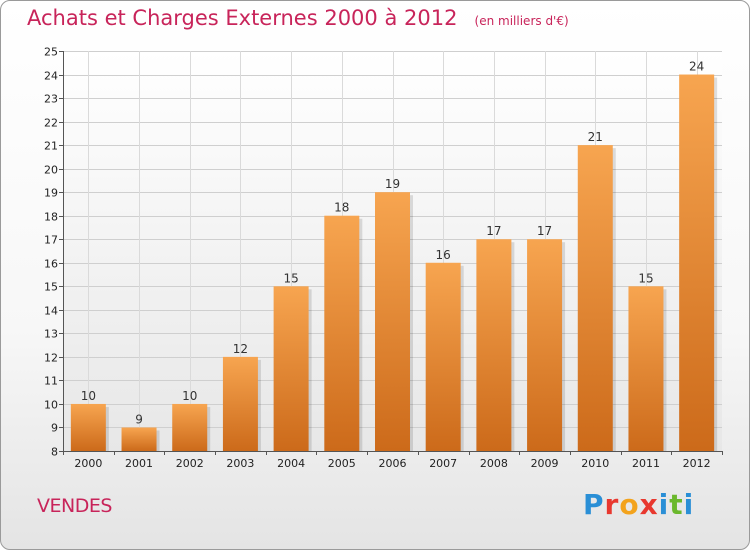  What do you see at coordinates (629, 504) in the screenshot?
I see `logo-letter: o` at bounding box center [629, 504].